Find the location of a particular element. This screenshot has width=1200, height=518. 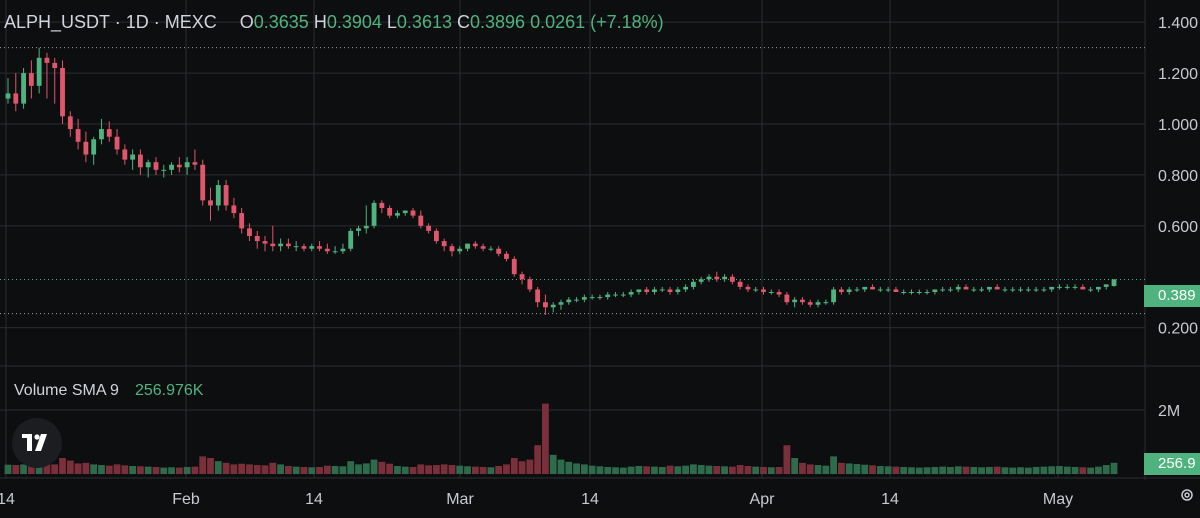

time-axis: 14 Feb 14 Mar 14 Apr 14 May is located at coordinates (536, 499).